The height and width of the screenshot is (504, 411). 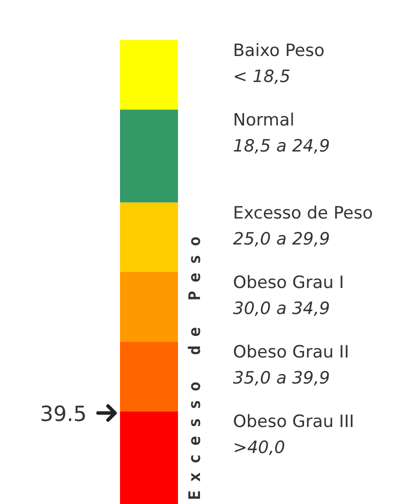 I want to click on text: >40,0, so click(x=259, y=448).